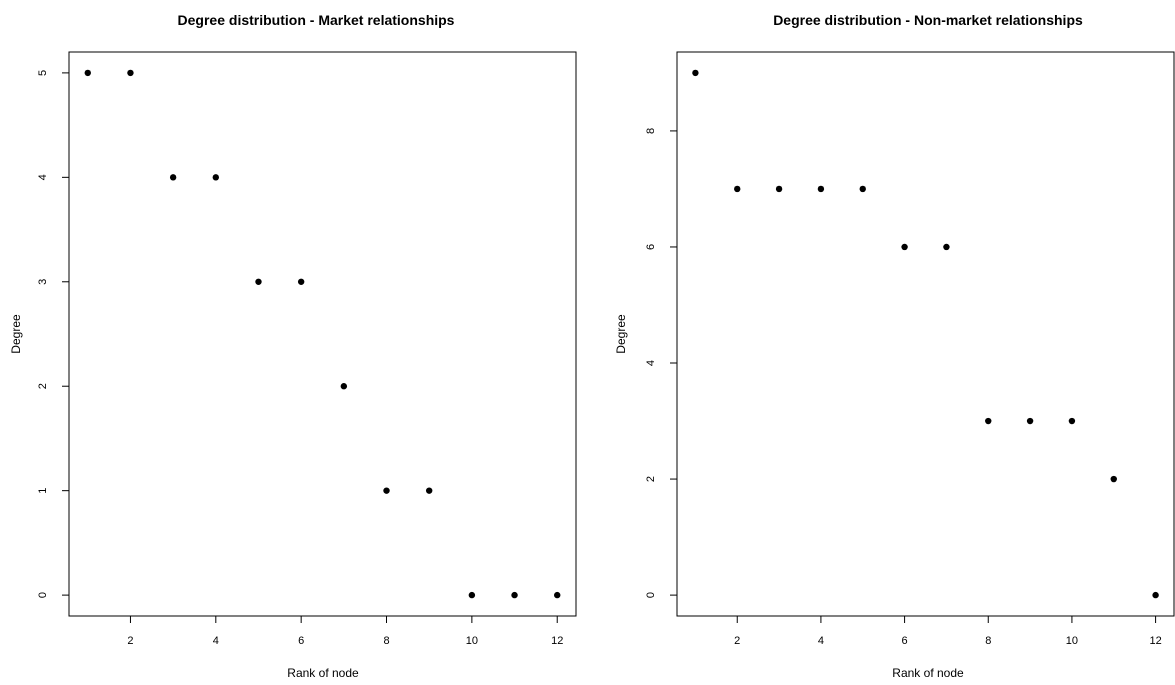 The width and height of the screenshot is (1175, 685). I want to click on y-tick-label: 1, so click(43, 491).